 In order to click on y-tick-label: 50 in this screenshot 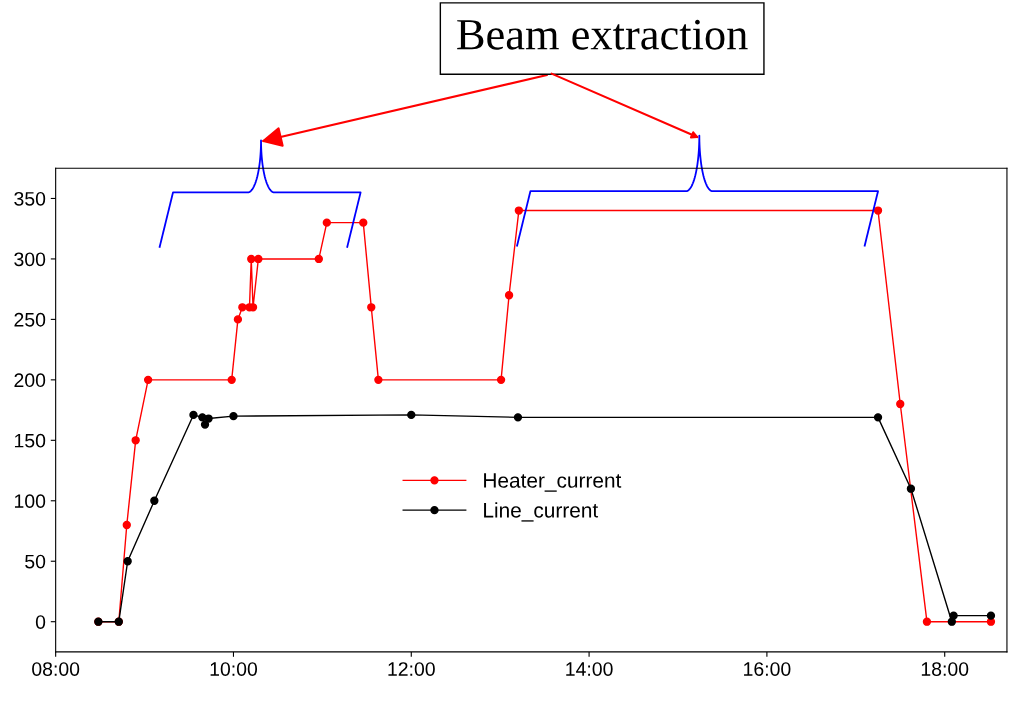, I will do `click(35, 561)`.